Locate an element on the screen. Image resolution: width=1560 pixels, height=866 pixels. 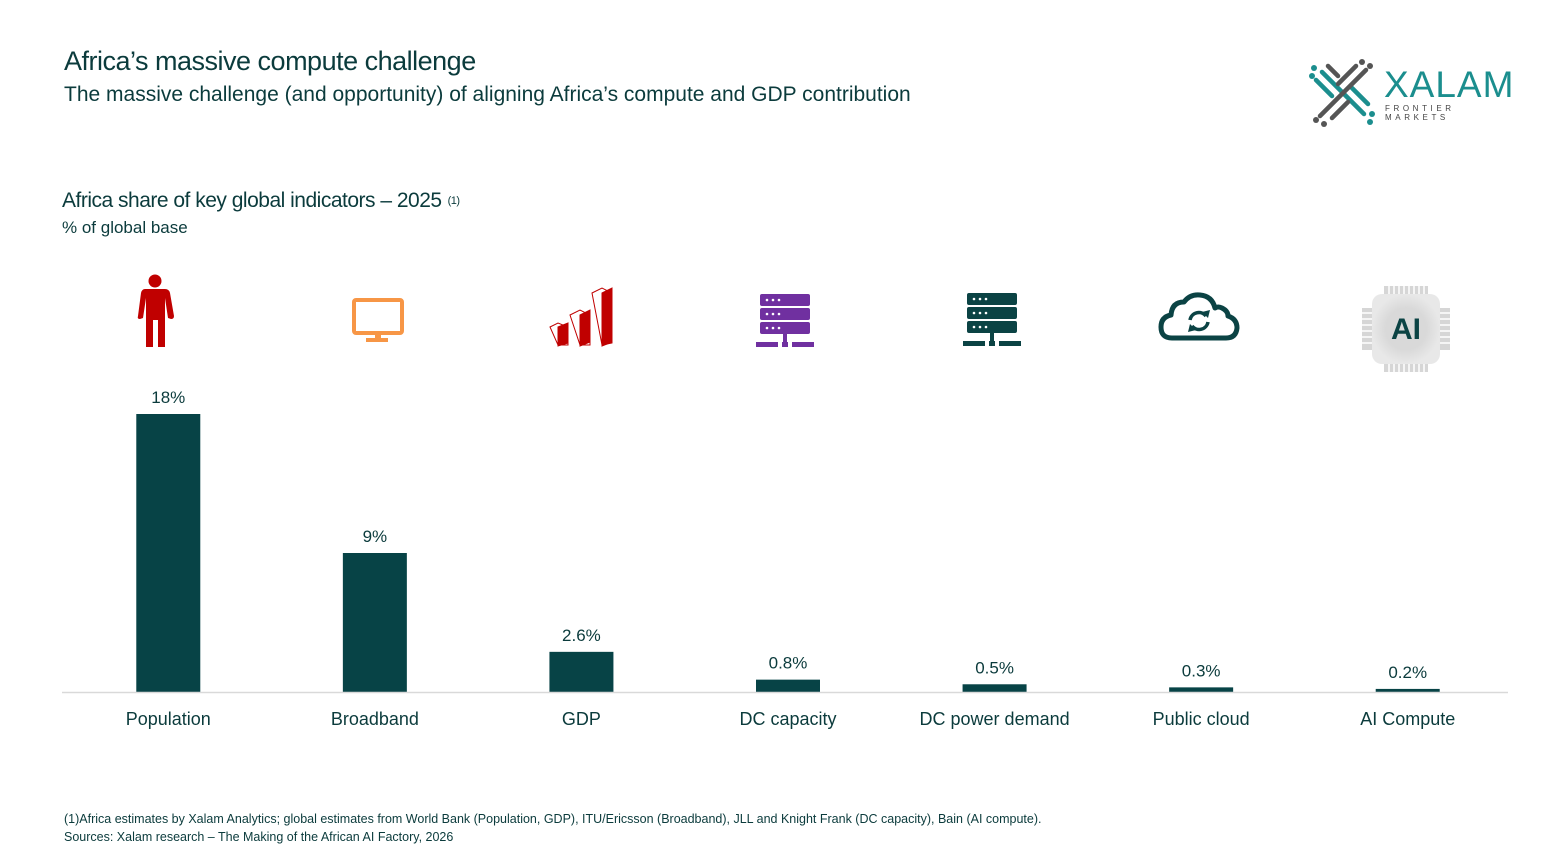
data-label: 18% is located at coordinates (168, 397).